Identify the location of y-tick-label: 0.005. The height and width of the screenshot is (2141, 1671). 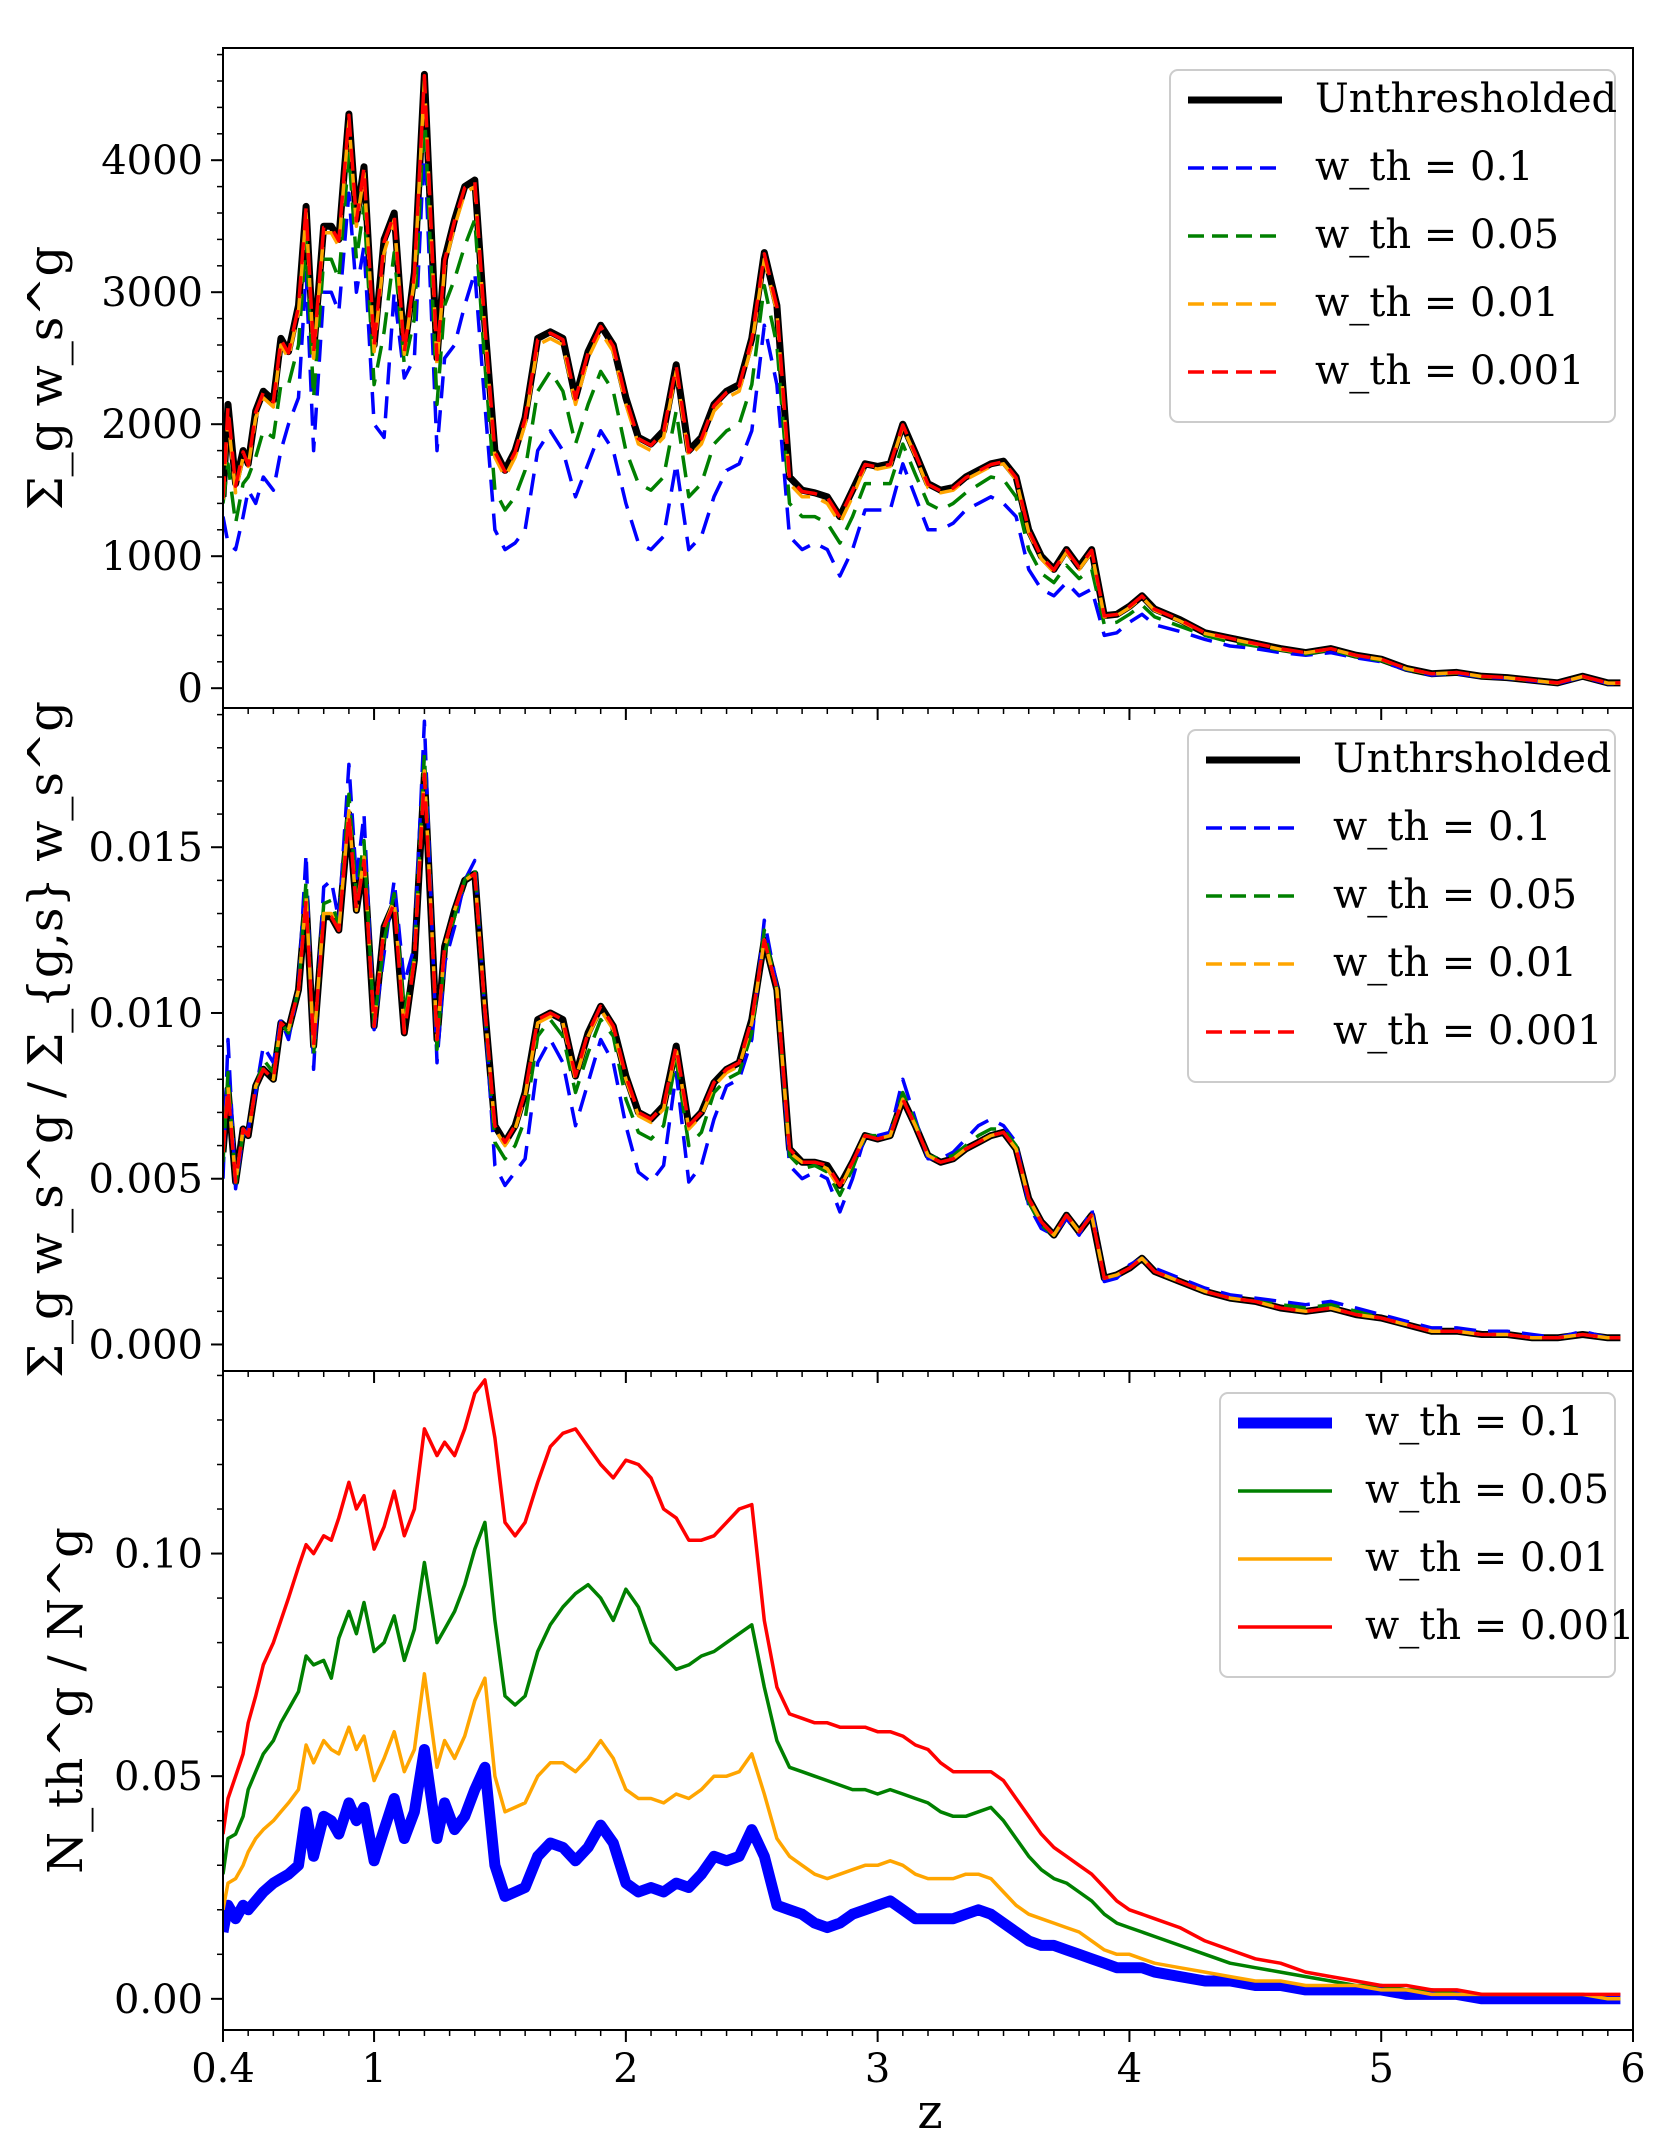
(145, 1180).